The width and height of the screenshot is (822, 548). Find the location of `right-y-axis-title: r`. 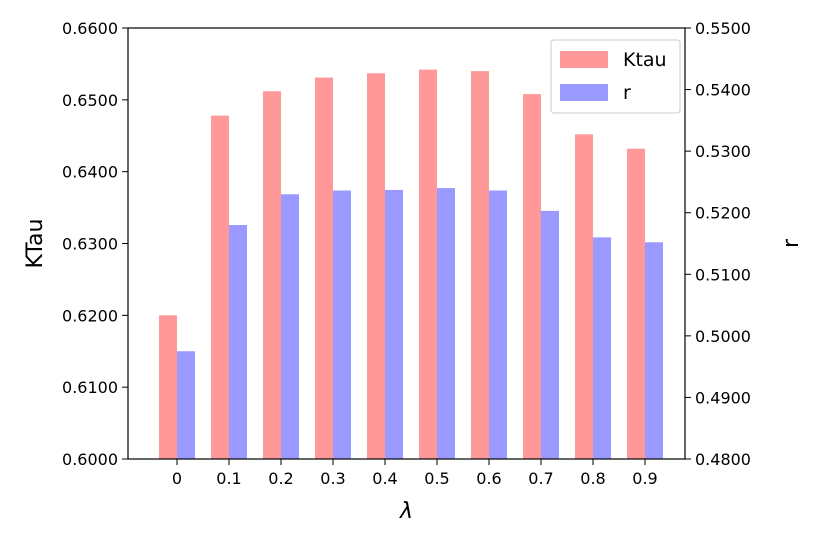

right-y-axis-title: r is located at coordinates (791, 243).